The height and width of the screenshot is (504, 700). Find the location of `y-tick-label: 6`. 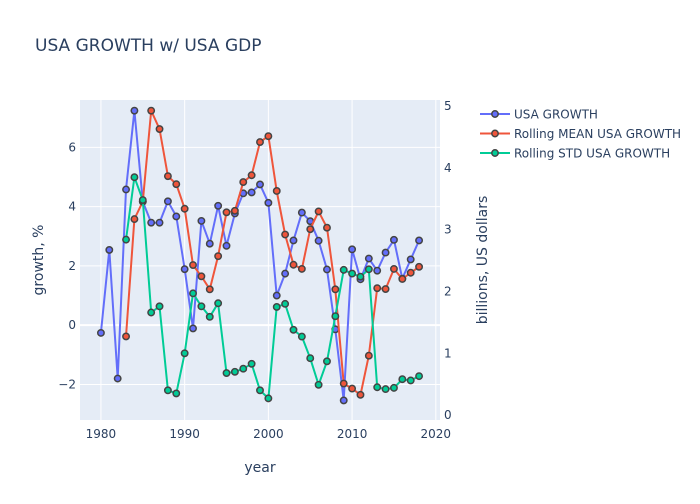

y-tick-label: 6 is located at coordinates (72, 147).